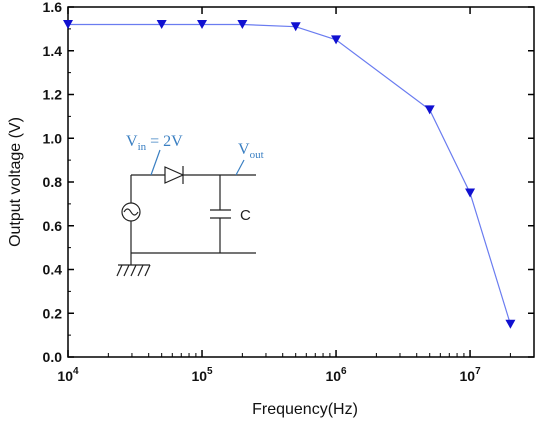 The image size is (550, 421). Describe the element at coordinates (68, 375) in the screenshot. I see `x-tick-label: 10⁴` at that location.